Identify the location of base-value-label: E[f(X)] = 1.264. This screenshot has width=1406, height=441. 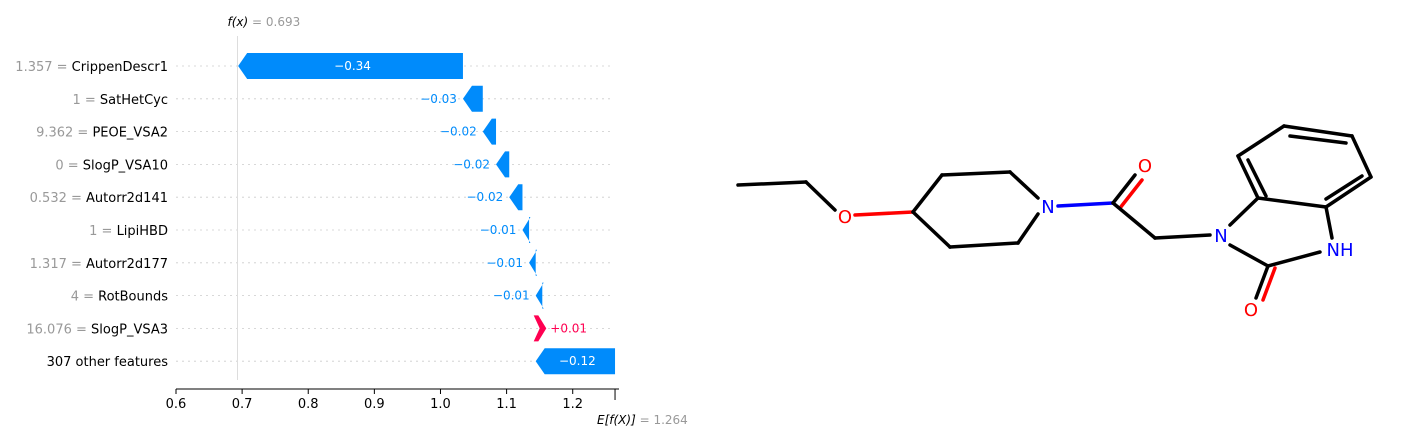
(642, 420).